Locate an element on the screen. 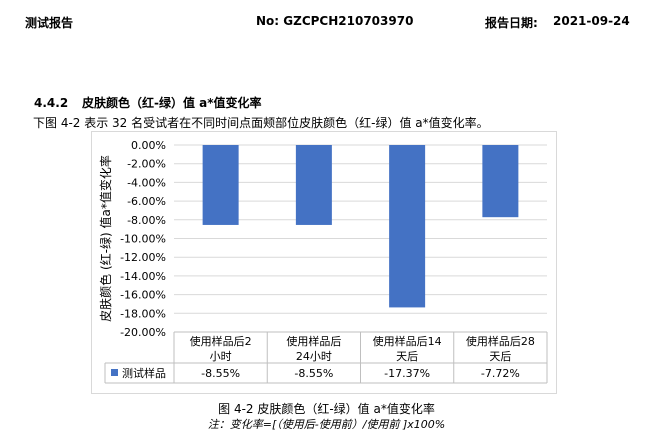 Image resolution: width=653 pixels, height=448 pixels. report-date-label: 报告日期: is located at coordinates (511, 23).